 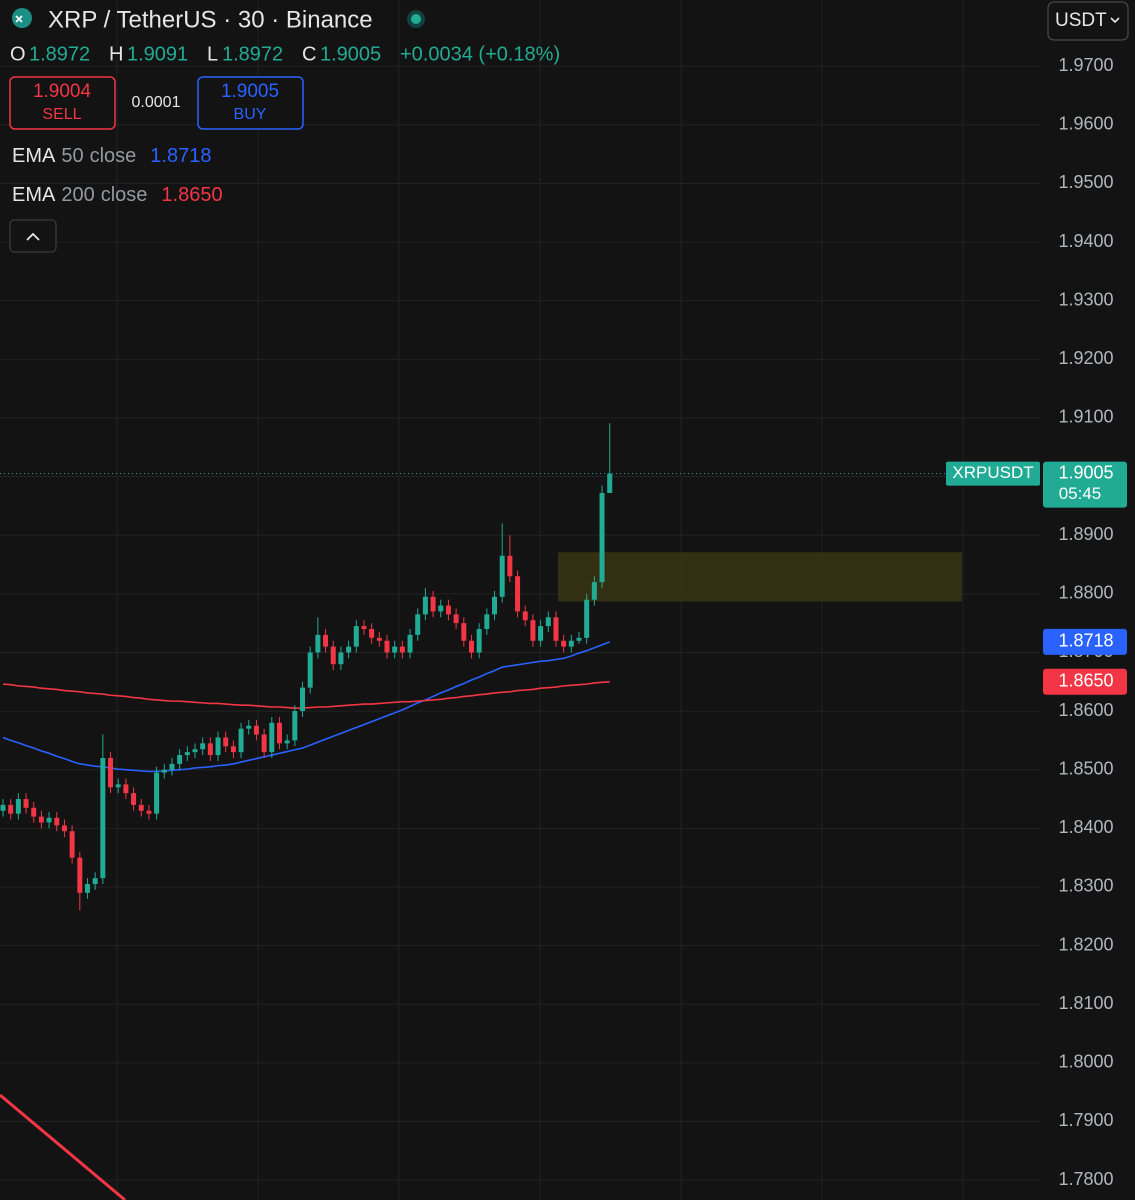 What do you see at coordinates (210, 19) in the screenshot?
I see `chart-title: XRP / TetherUS · 30 · Binance` at bounding box center [210, 19].